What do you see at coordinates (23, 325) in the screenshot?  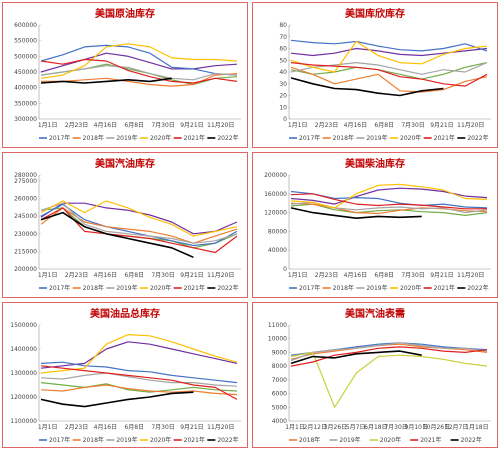 I see `y-tick-label: 1500000` at bounding box center [23, 325].